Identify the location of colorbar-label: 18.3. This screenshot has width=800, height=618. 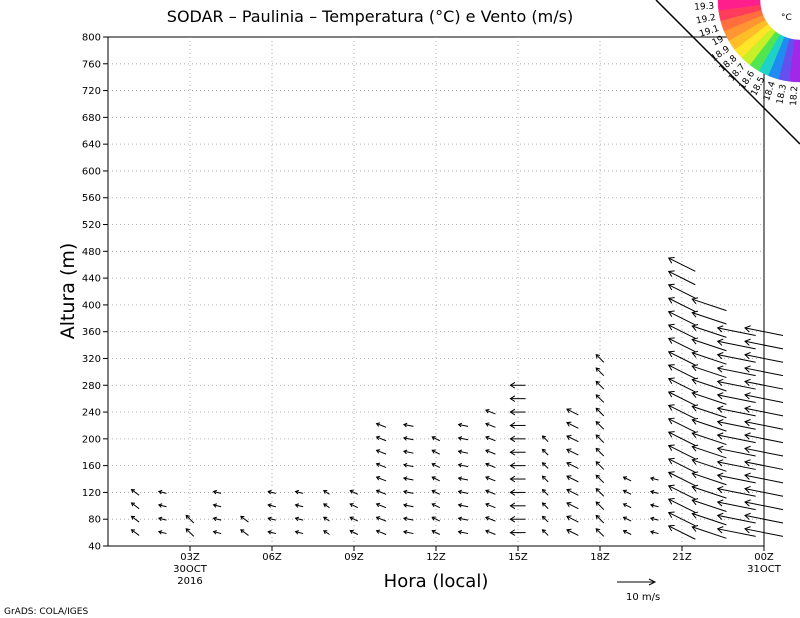
(782, 95).